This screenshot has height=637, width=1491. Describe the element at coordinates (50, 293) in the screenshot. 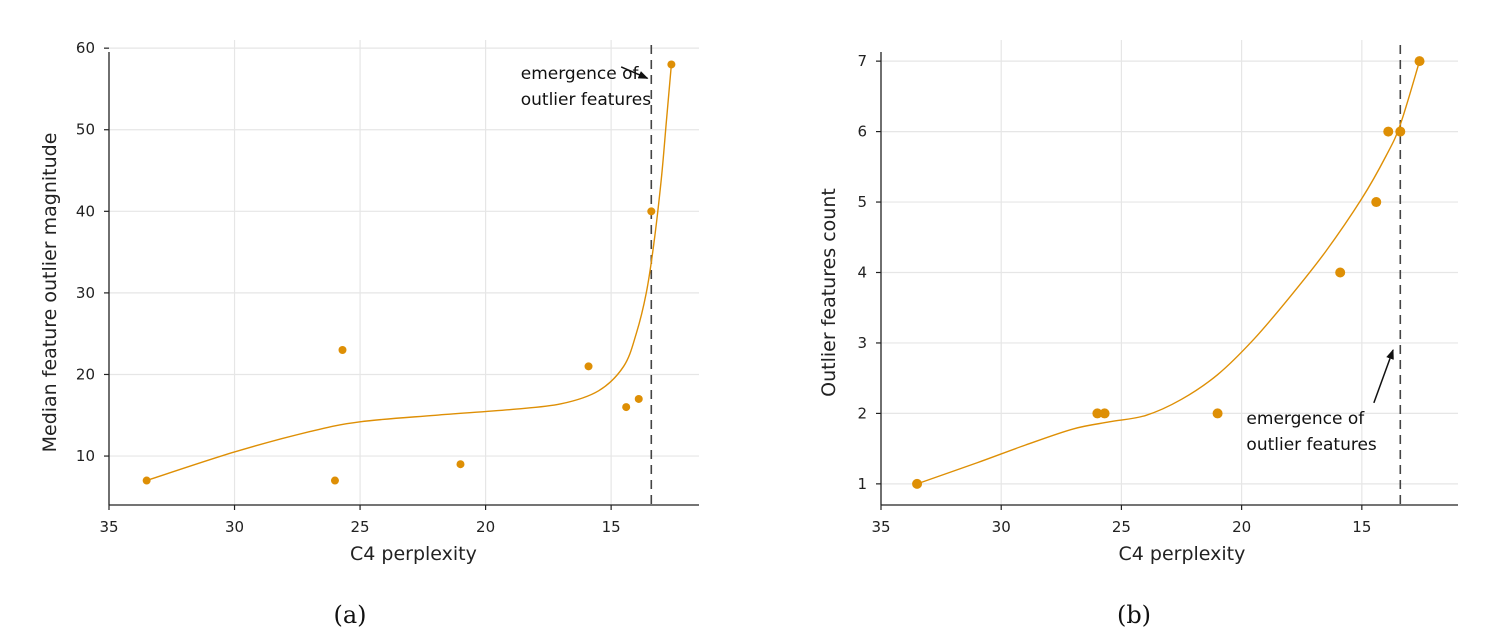

I see `y-axis-title: Median feature outlier magnitude` at that location.